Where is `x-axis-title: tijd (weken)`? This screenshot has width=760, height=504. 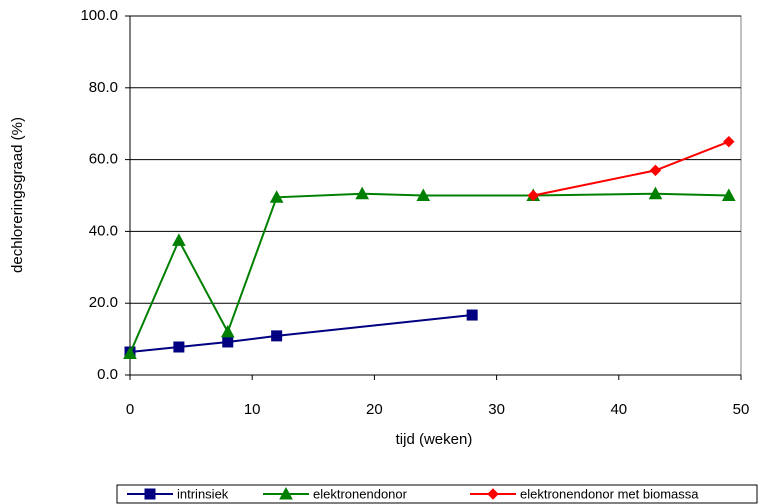 x-axis-title: tijd (weken) is located at coordinates (434, 439).